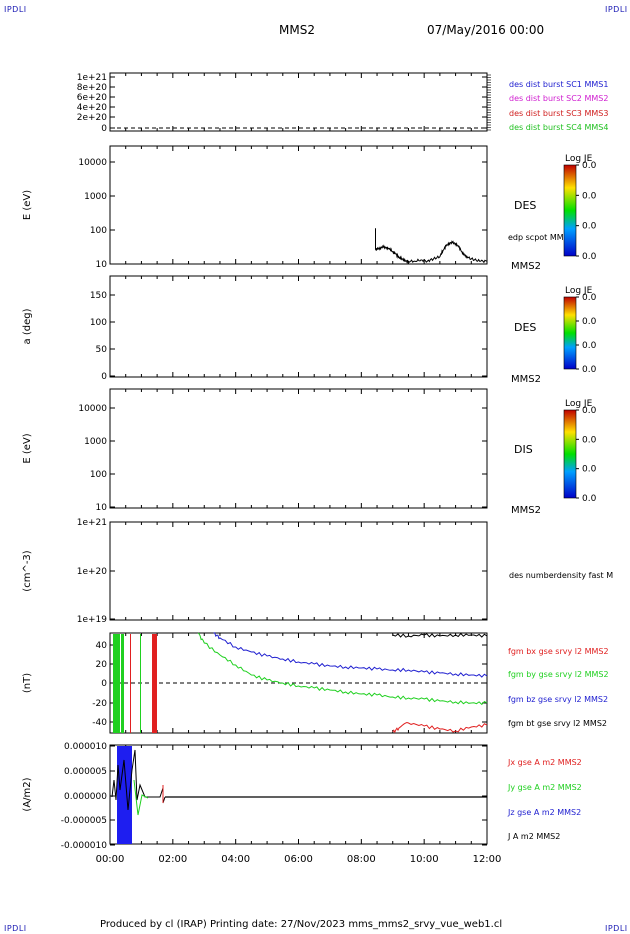  Describe the element at coordinates (558, 699) in the screenshot. I see `legend-entry: fgm bz gse srvy l2 MMS2` at that location.